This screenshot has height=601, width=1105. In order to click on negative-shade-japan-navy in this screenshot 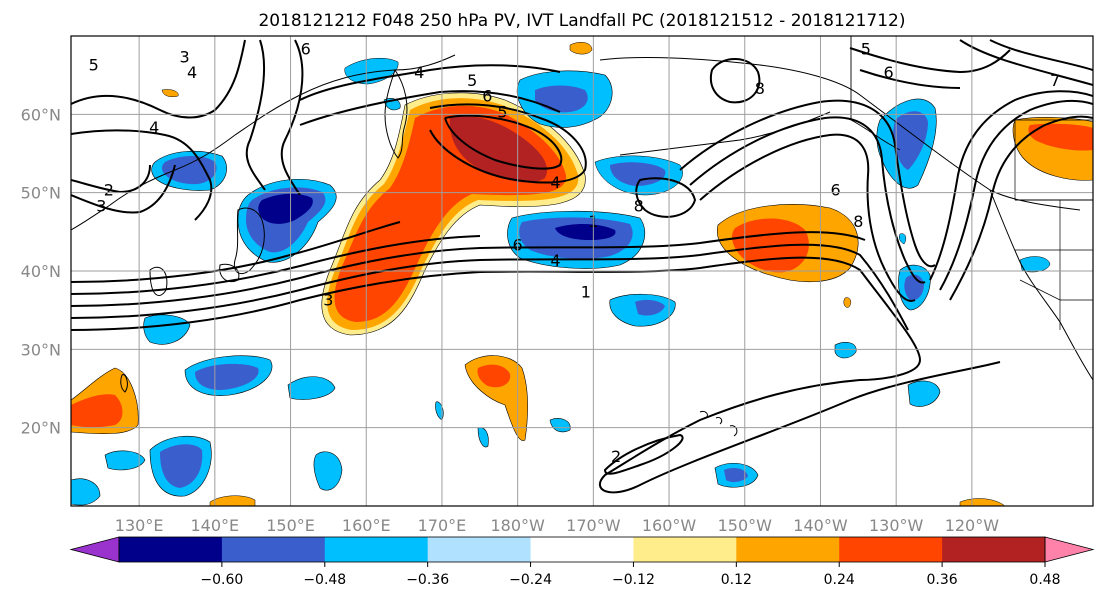, I will do `click(285, 208)`.